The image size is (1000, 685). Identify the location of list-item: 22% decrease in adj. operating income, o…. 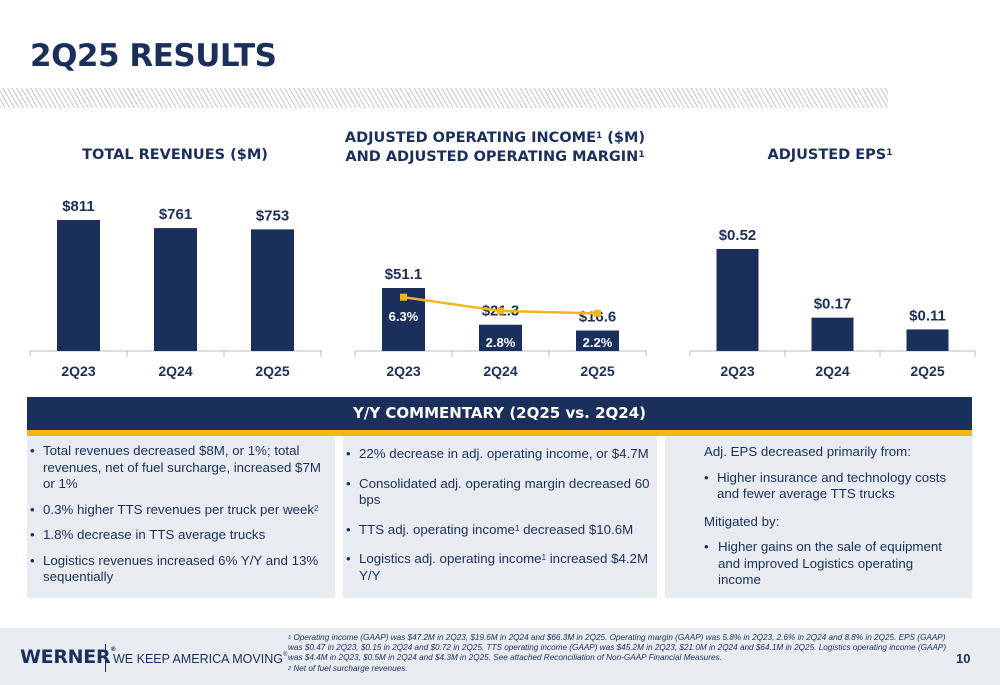
(499, 454).